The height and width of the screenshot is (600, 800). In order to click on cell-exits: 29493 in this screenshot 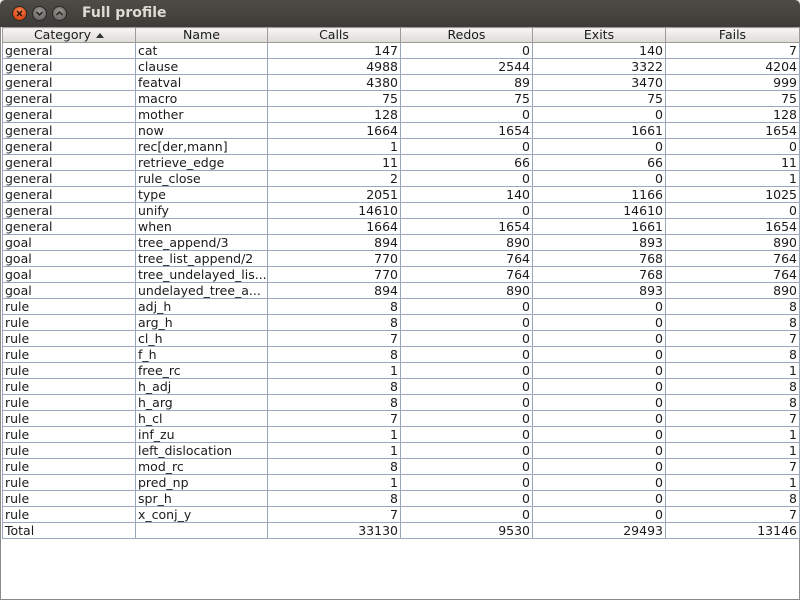, I will do `click(599, 530)`.